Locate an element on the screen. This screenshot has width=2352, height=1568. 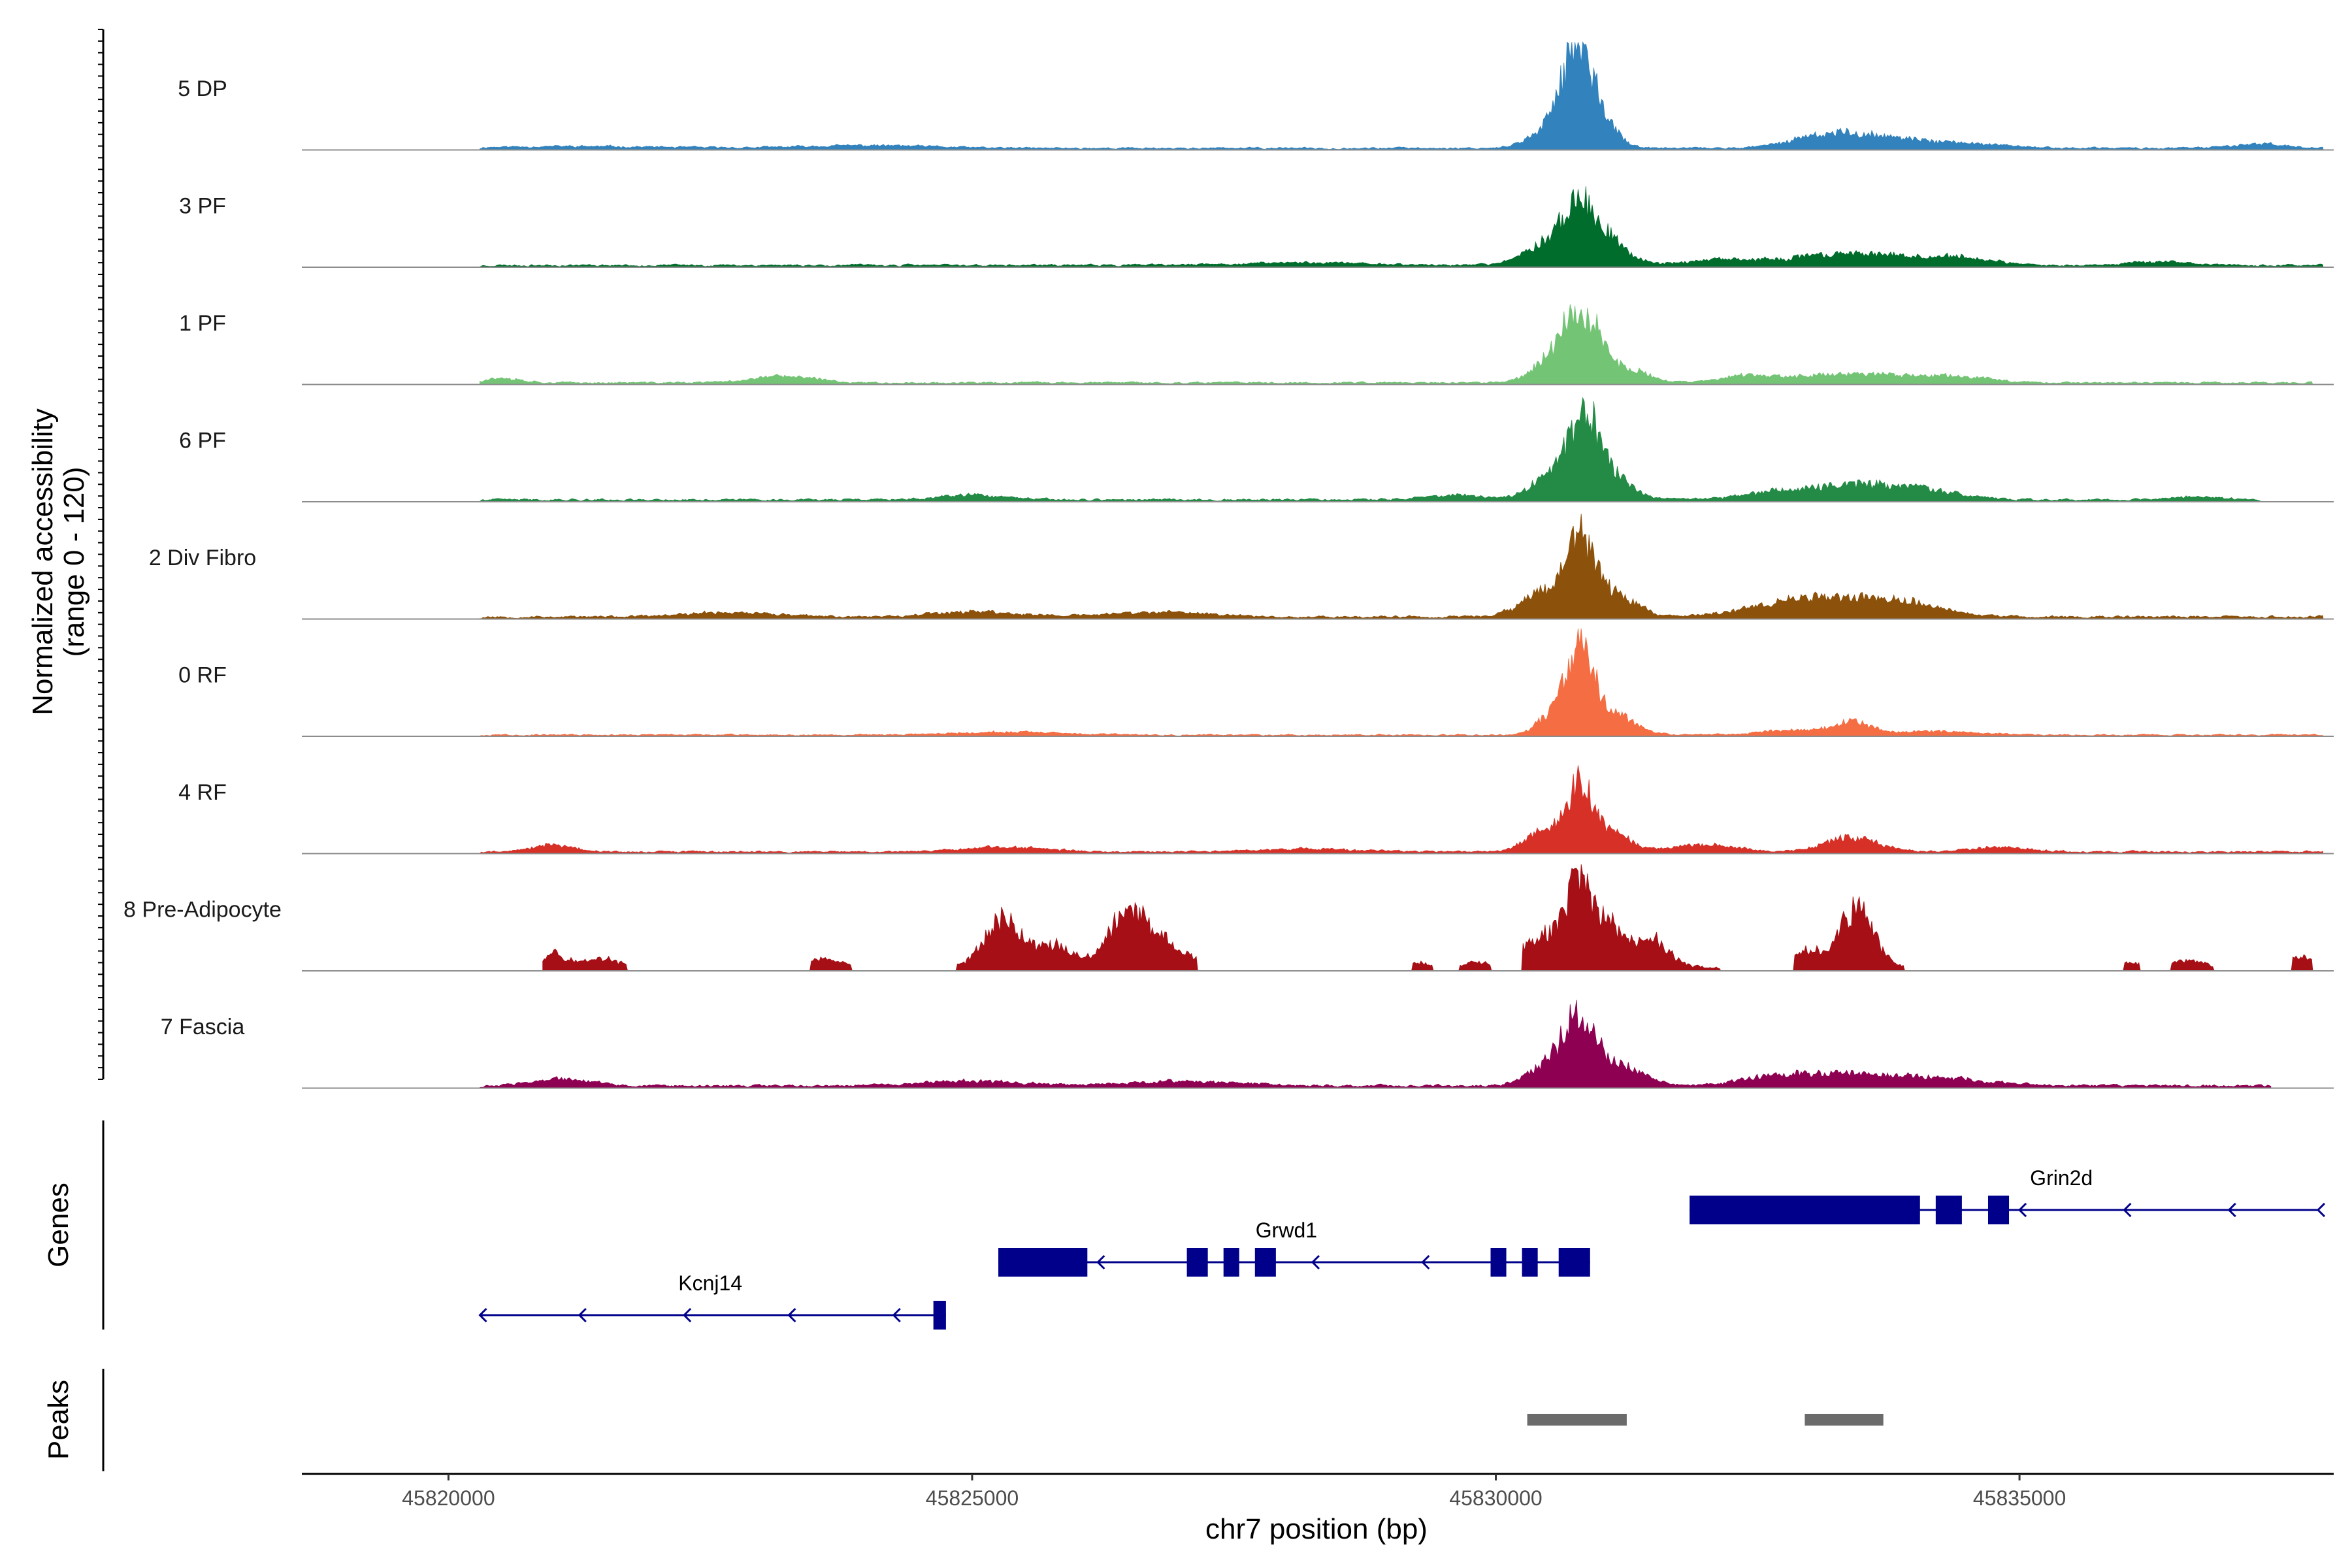
x-tick-label: 45835000 is located at coordinates (2019, 1498).